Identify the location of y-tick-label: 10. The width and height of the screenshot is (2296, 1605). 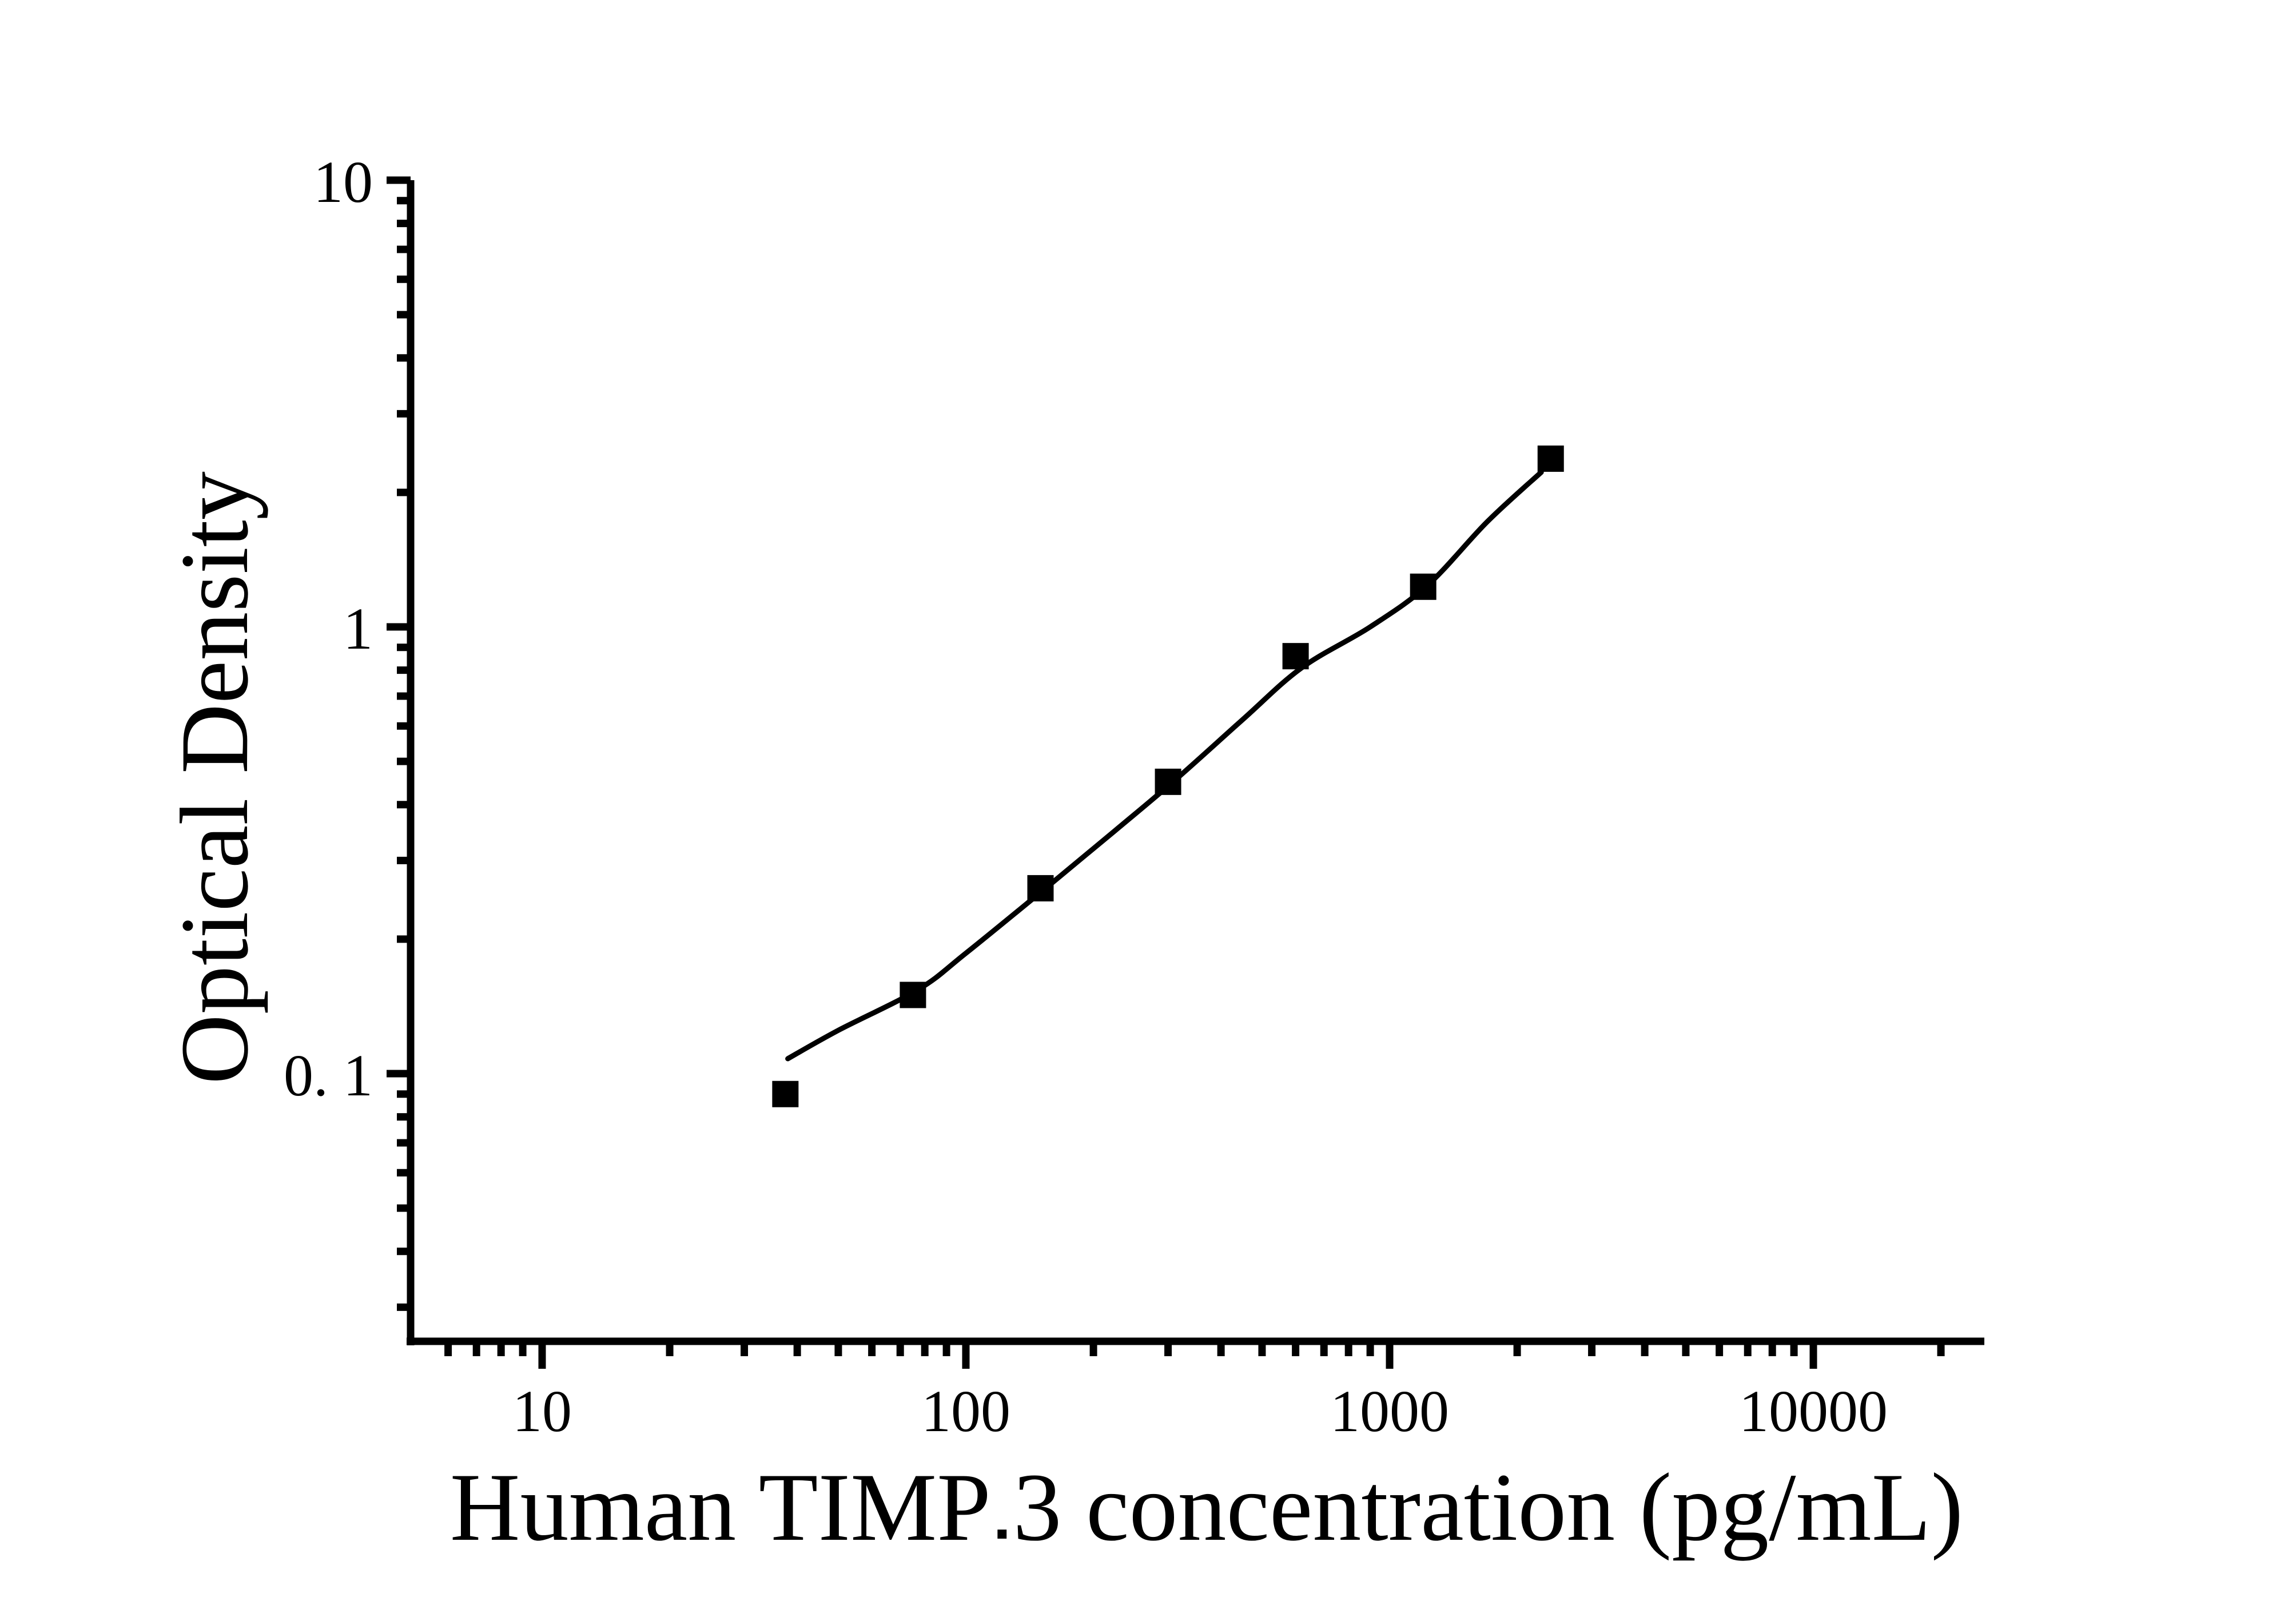
(343, 182).